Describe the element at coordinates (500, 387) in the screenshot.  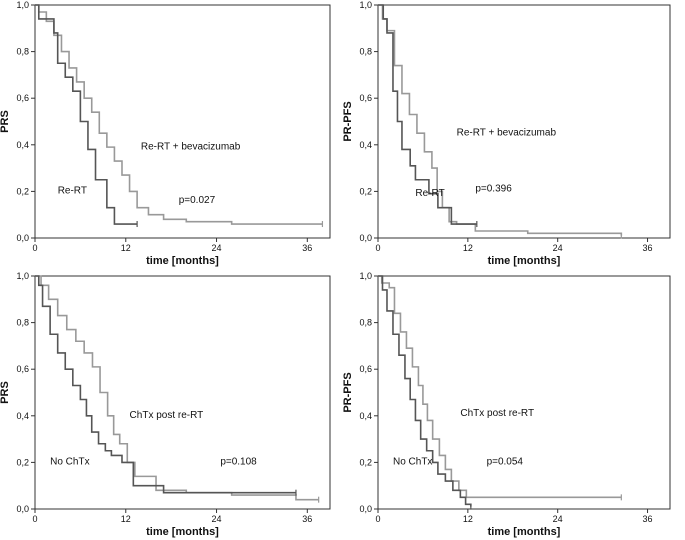
I see `survival-curve-treatment` at that location.